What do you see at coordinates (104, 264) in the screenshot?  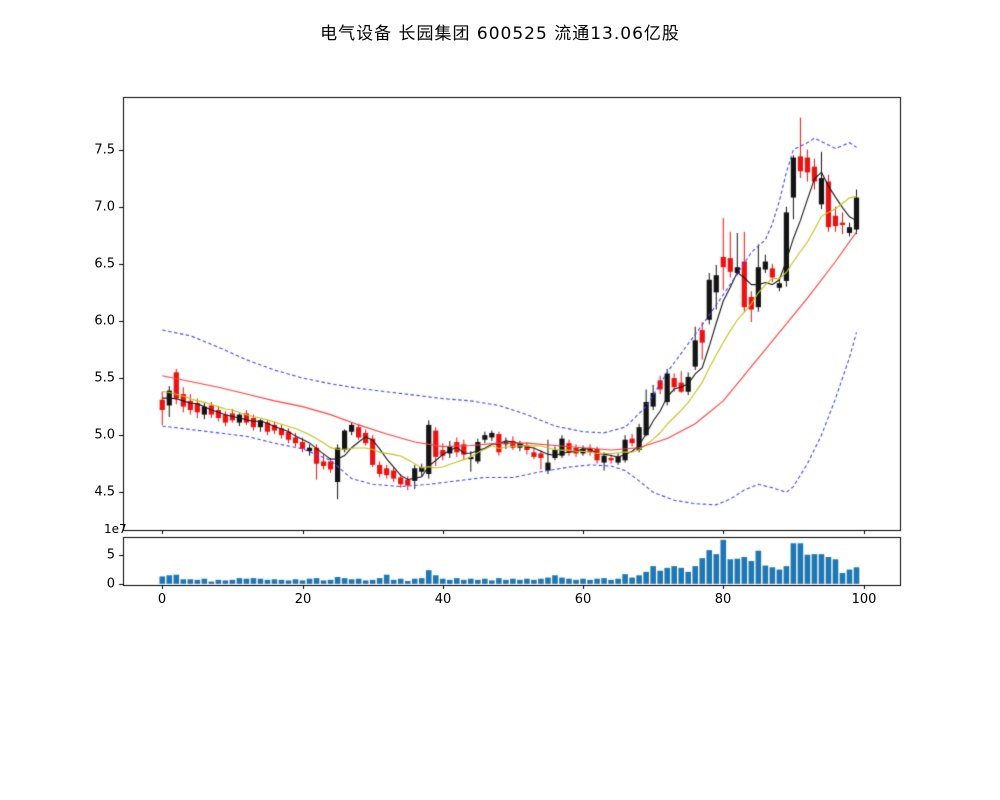 I see `price-ytick-label: 6.5` at bounding box center [104, 264].